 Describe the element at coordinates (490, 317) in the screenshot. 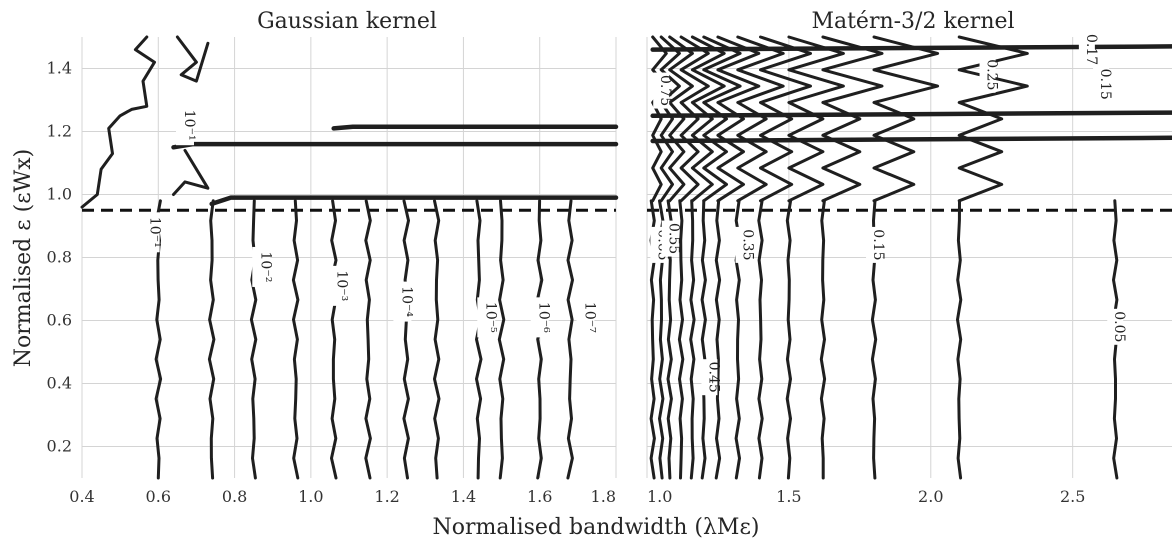

I see `contour-level-label: 10⁻⁵` at that location.